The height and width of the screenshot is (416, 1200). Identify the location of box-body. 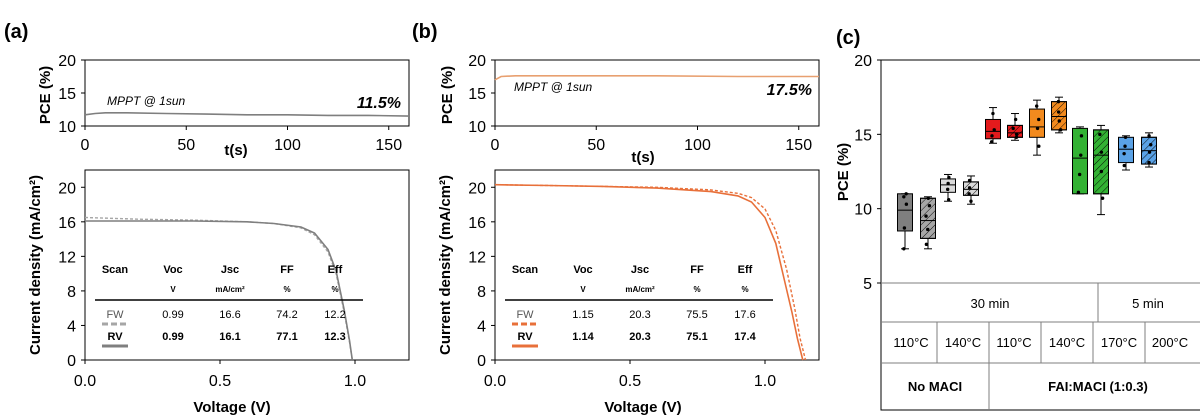
(1080, 160).